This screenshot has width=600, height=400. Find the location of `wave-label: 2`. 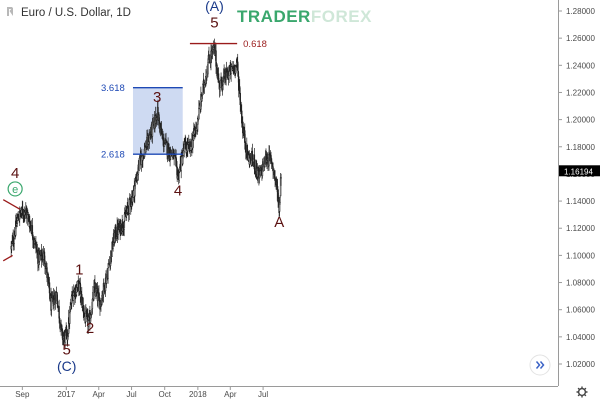

wave-label: 2 is located at coordinates (90, 328).